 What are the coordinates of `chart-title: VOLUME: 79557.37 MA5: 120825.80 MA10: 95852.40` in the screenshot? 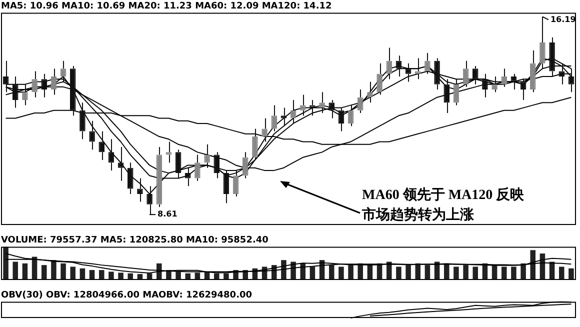 It's located at (134, 241).